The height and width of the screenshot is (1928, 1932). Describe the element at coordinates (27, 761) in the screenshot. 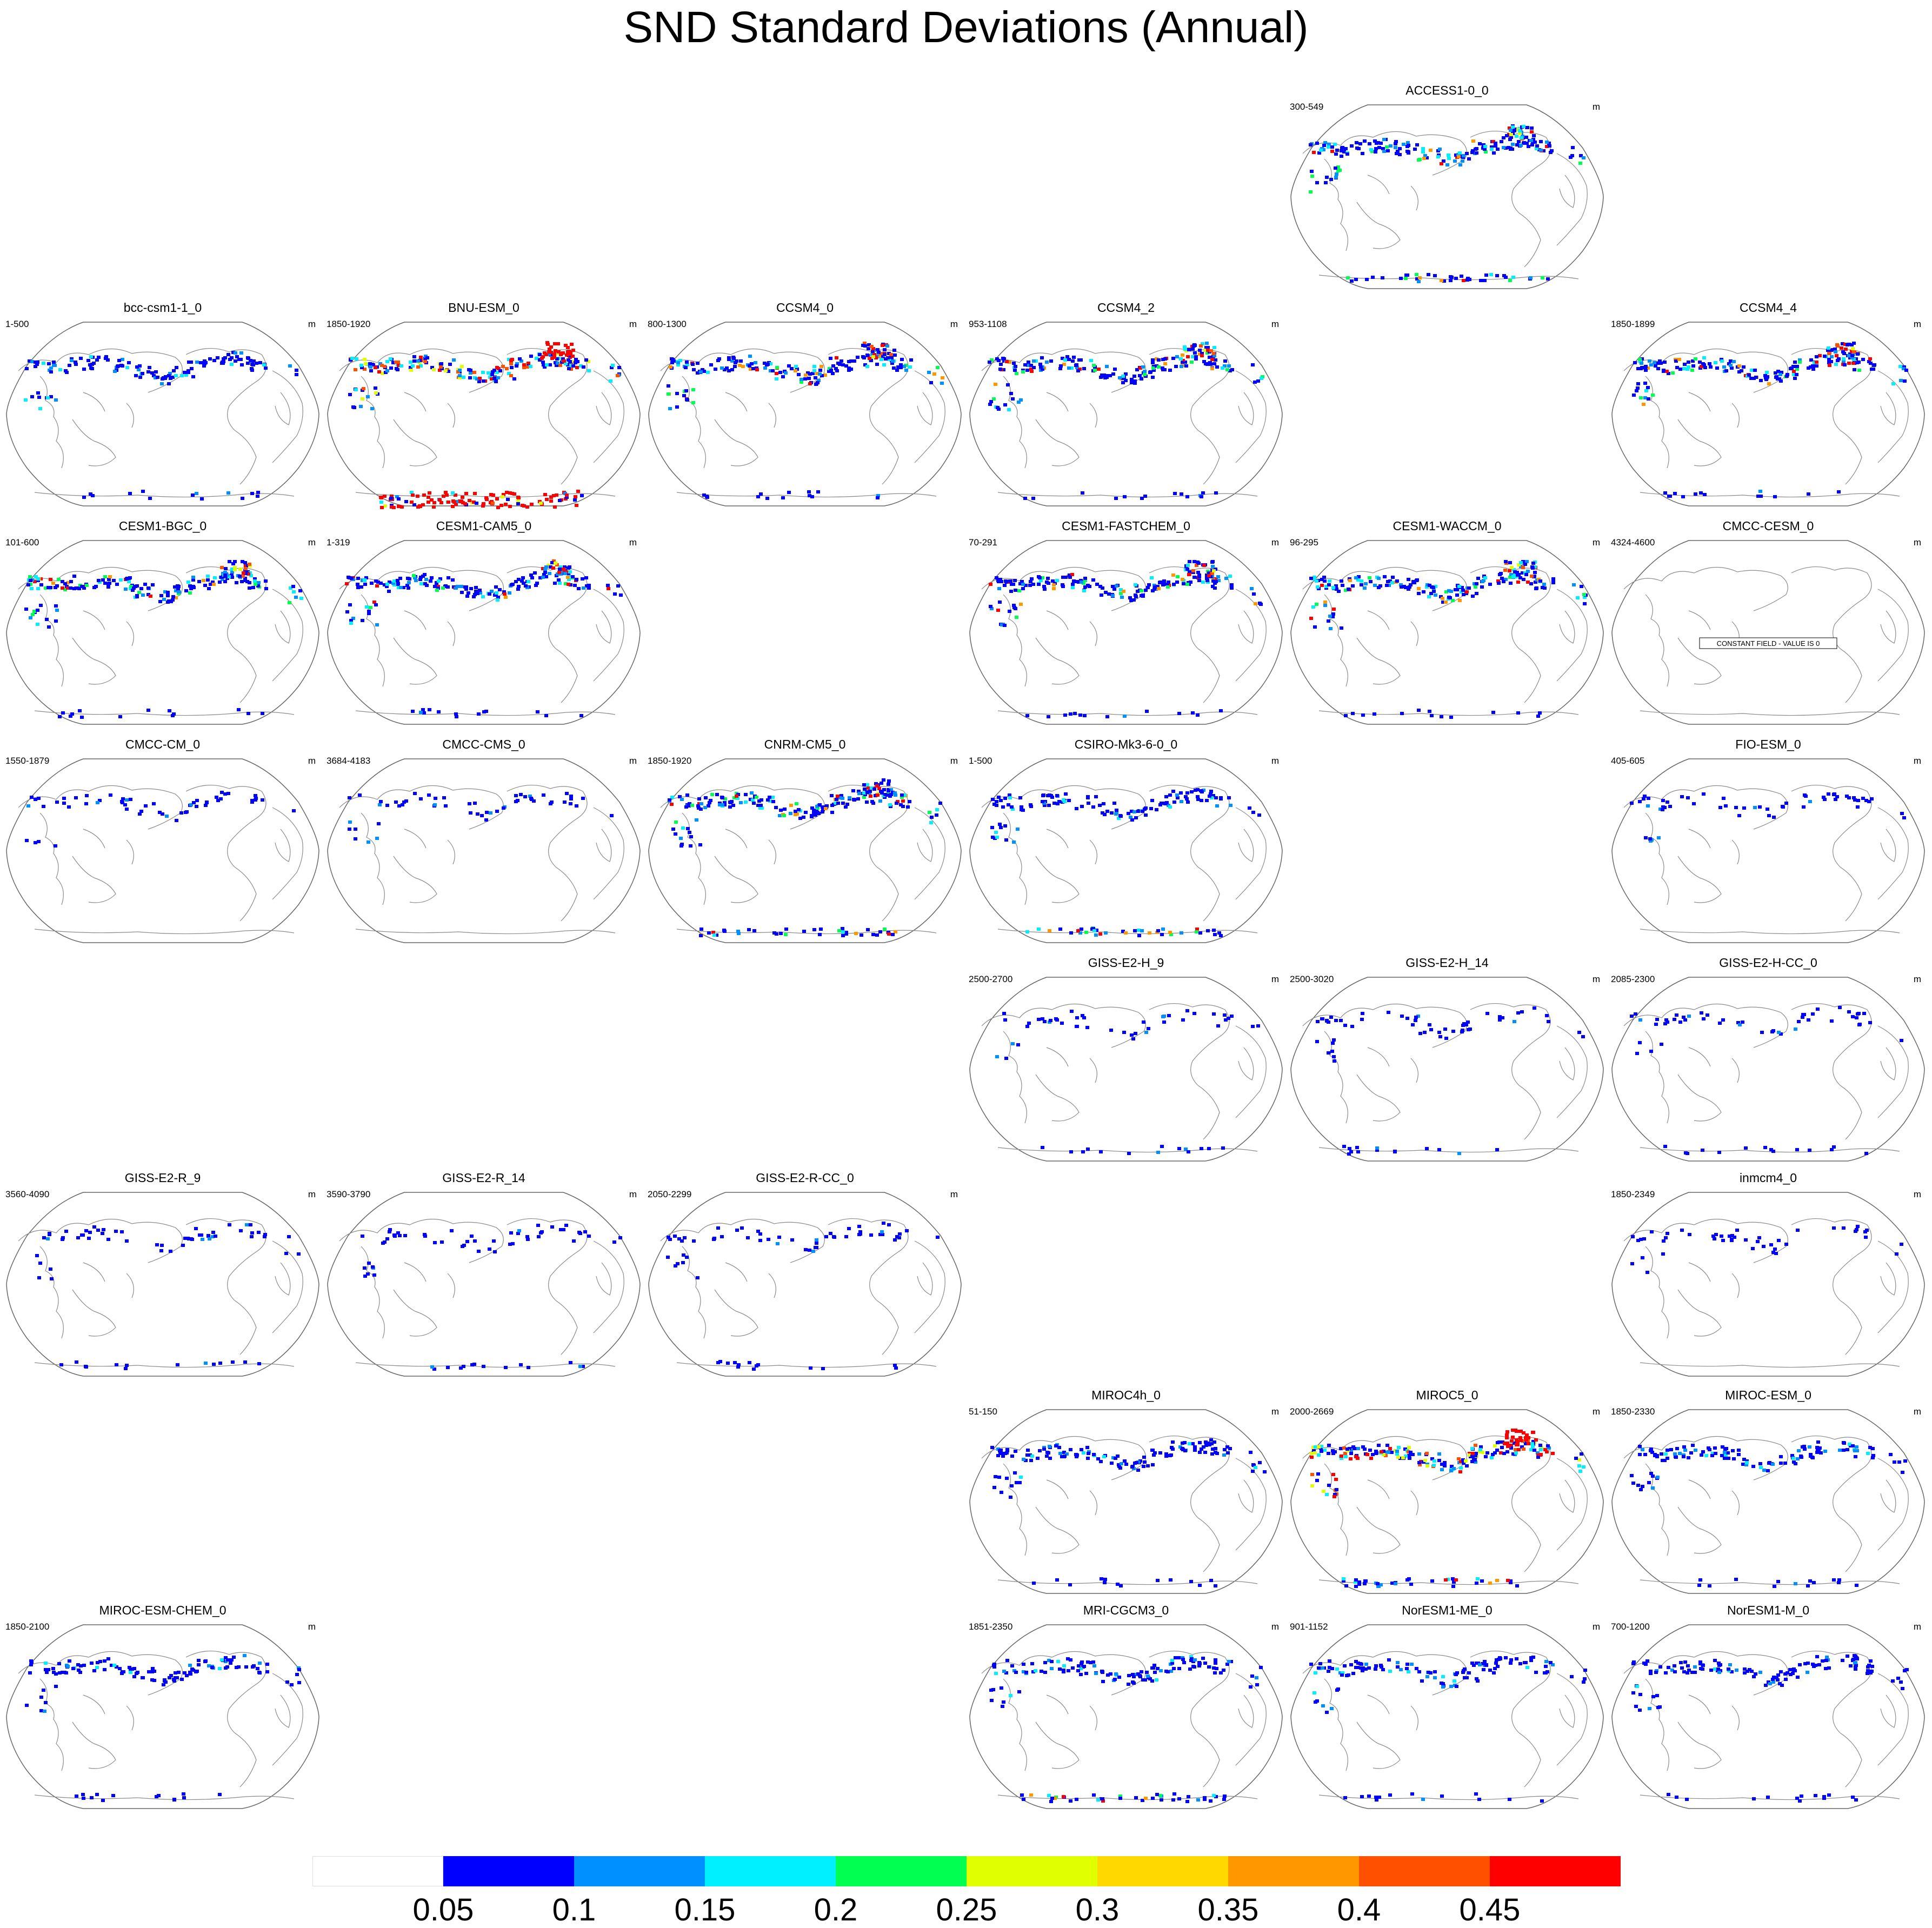

I see `panel-years: 1550-1879` at that location.